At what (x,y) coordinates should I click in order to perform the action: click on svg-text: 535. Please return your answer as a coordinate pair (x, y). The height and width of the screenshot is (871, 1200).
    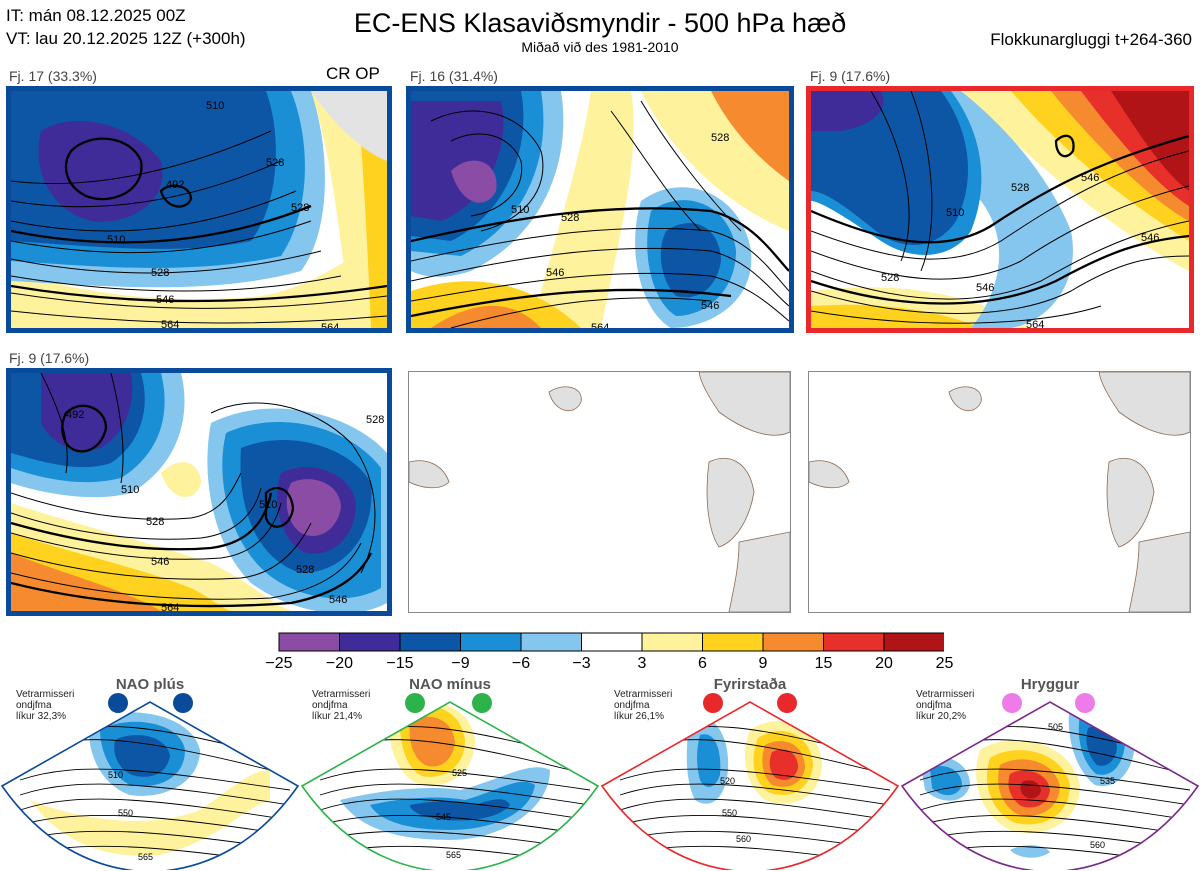
    Looking at the image, I should click on (1107, 781).